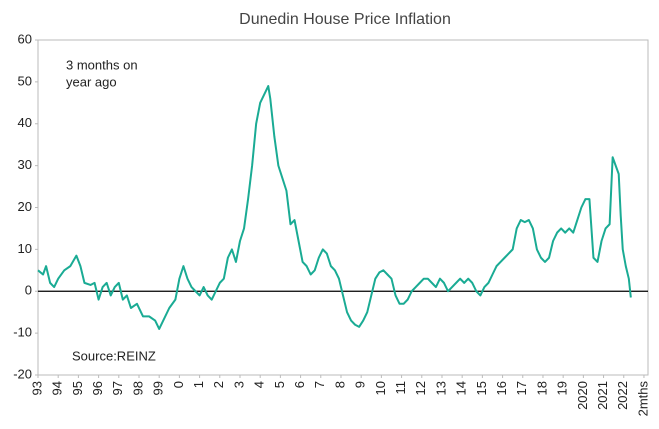 This screenshot has height=429, width=659. What do you see at coordinates (158, 388) in the screenshot?
I see `x-tick-label: 99` at bounding box center [158, 388].